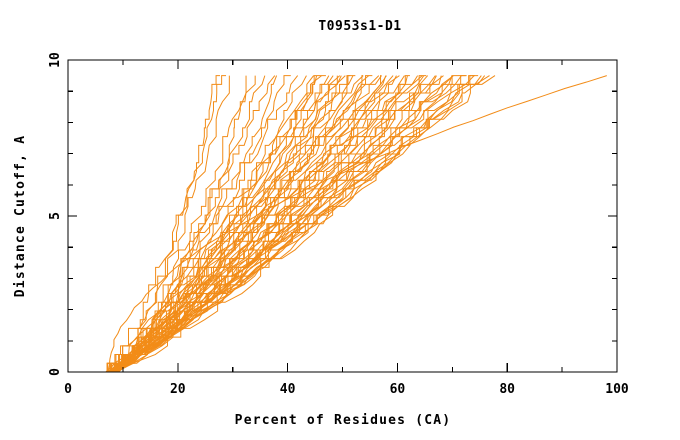 The image size is (680, 440). I want to click on x-axis-label: Percent of Residues (CA), so click(343, 420).